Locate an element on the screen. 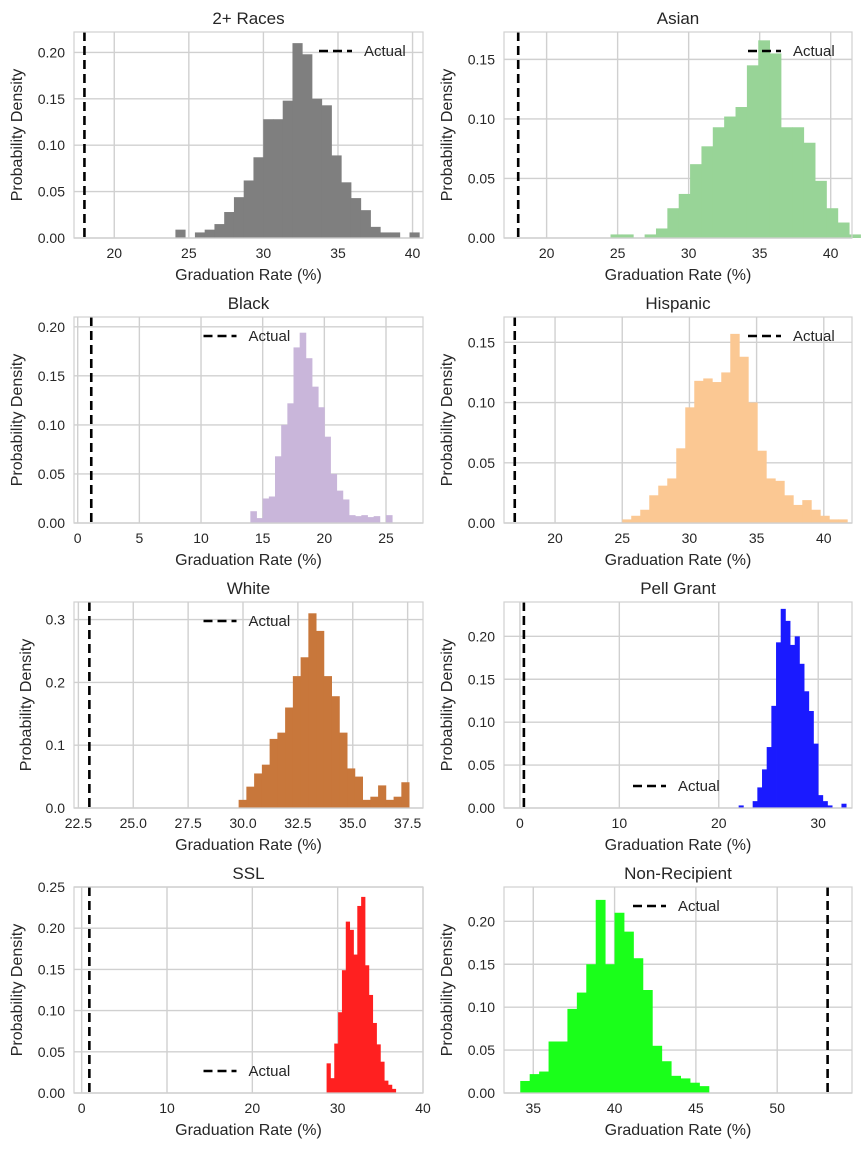 The height and width of the screenshot is (1157, 864). x-tick-label: 35 is located at coordinates (338, 253).